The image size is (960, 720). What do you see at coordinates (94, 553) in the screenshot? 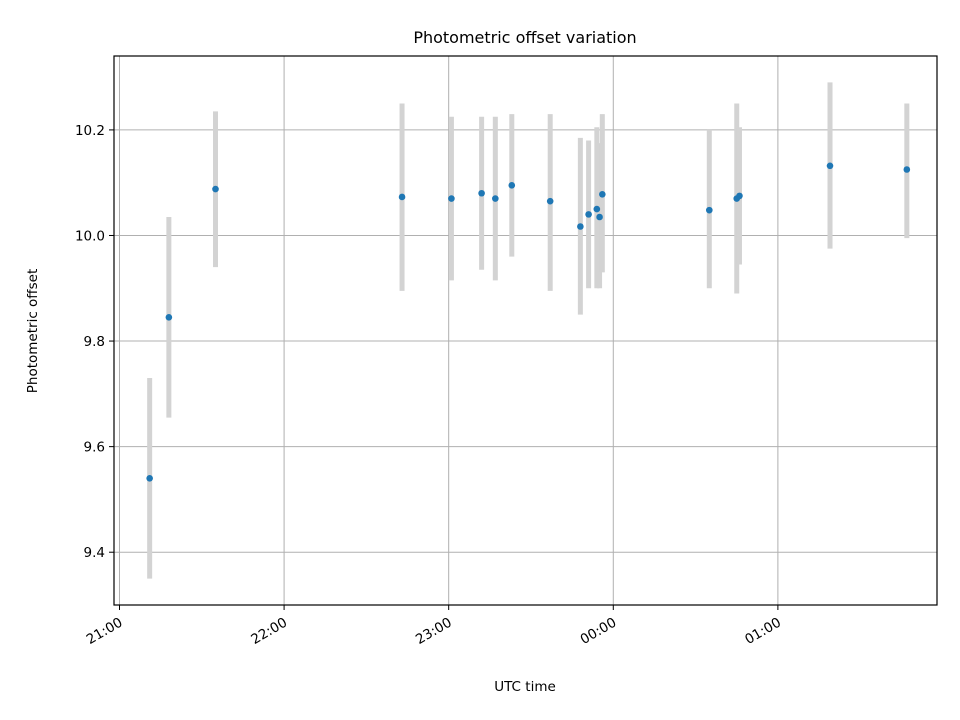
I see `y-tick-label: 9.4` at bounding box center [94, 553].